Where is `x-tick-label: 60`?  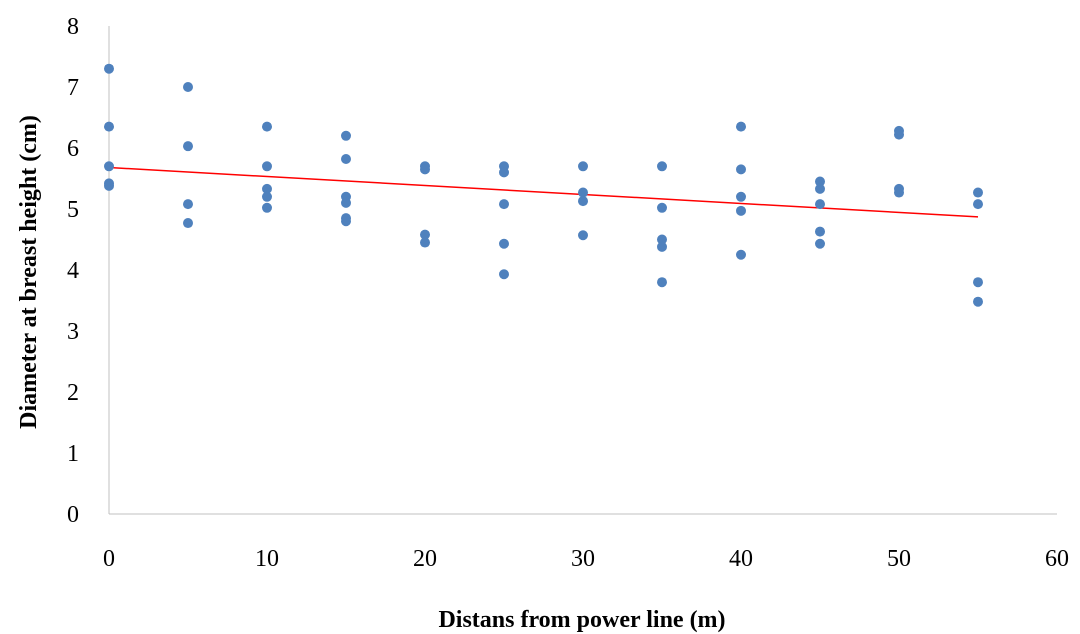
x-tick-label: 60 is located at coordinates (1057, 559).